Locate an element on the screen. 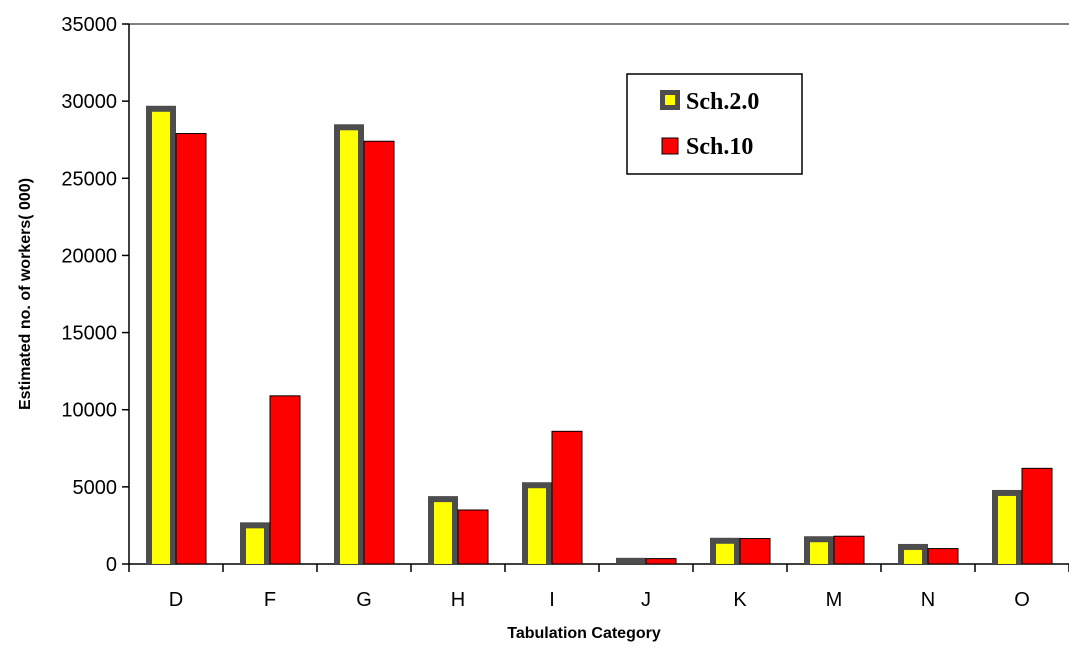 Image resolution: width=1069 pixels, height=650 pixels. y-tick-label: 15000 is located at coordinates (89, 334).